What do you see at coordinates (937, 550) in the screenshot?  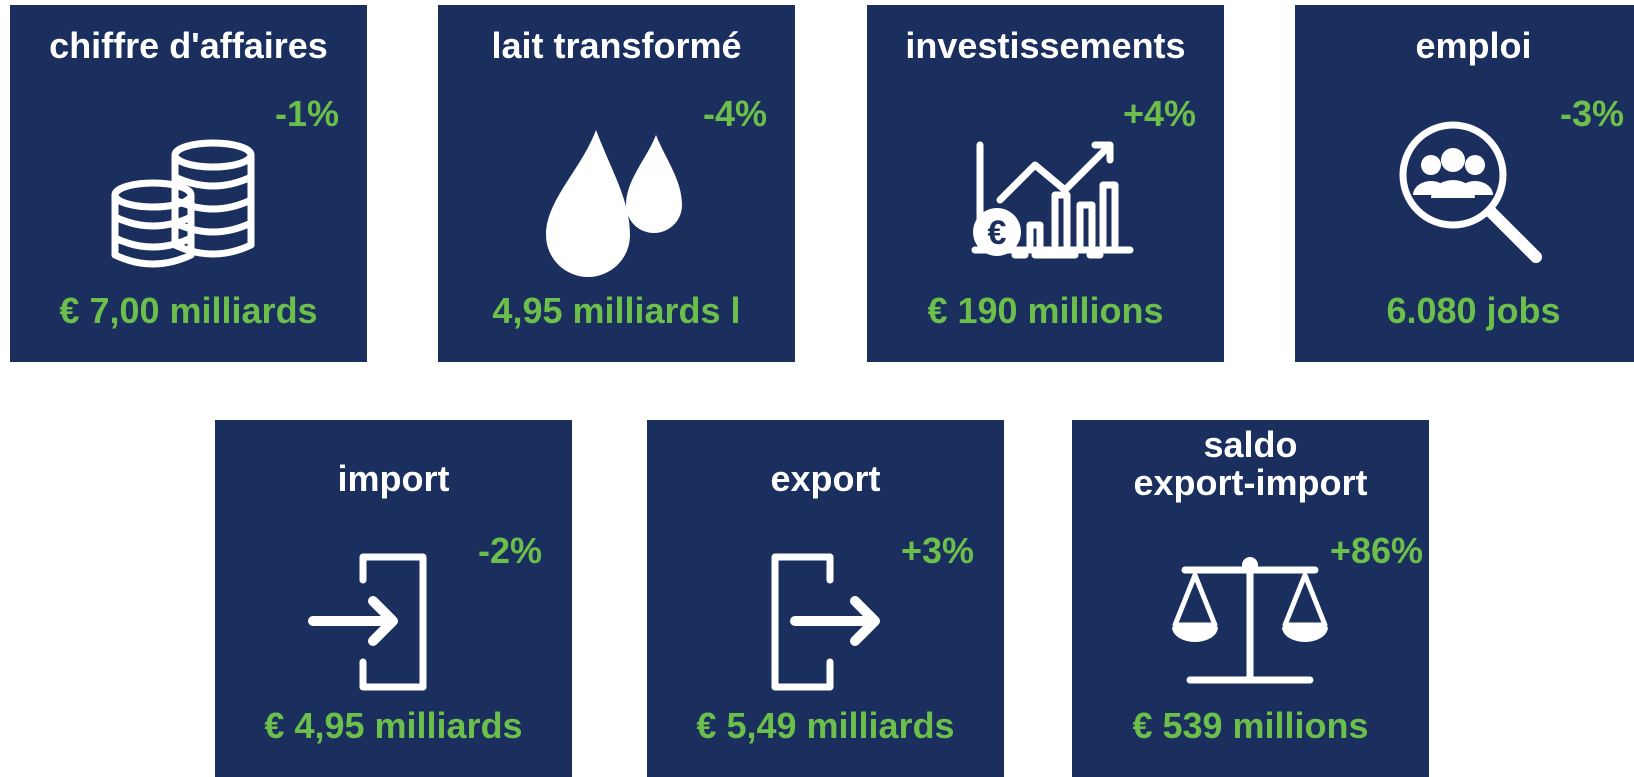 I see `tile-change: +3%` at bounding box center [937, 550].